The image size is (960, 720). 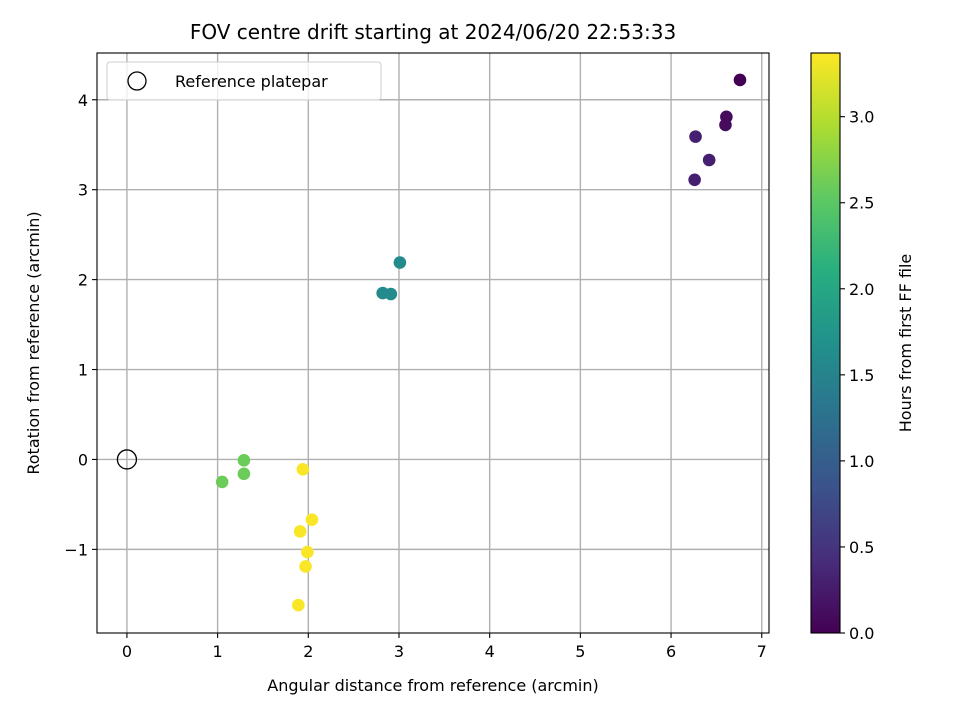 I want to click on x-tick-label: 5, so click(x=580, y=651).